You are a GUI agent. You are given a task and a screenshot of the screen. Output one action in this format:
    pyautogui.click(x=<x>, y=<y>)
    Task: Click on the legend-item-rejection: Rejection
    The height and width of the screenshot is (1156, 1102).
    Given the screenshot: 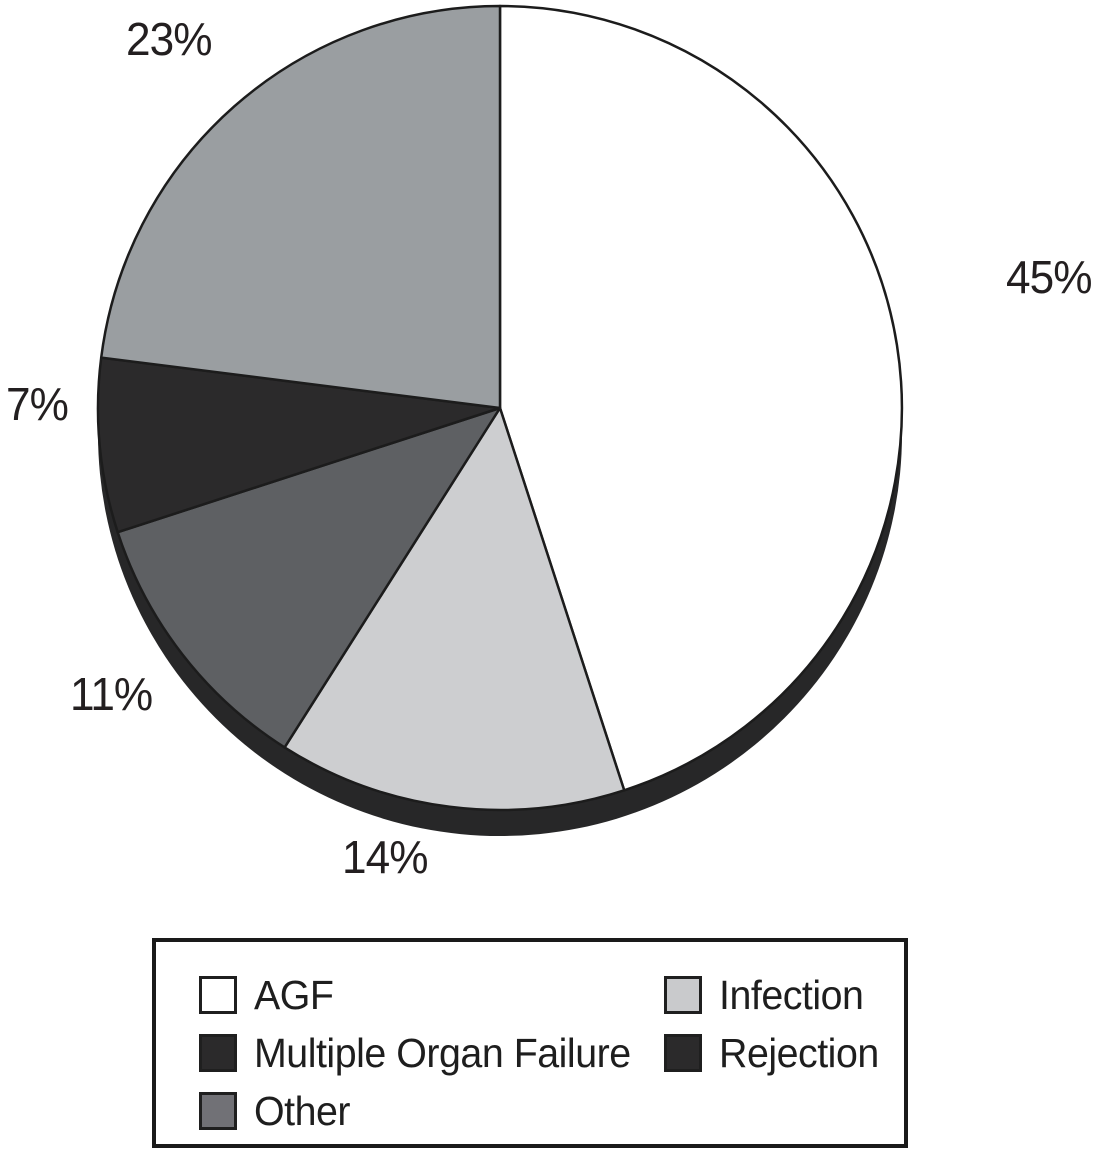 What is the action you would take?
    pyautogui.click(x=784, y=1053)
    